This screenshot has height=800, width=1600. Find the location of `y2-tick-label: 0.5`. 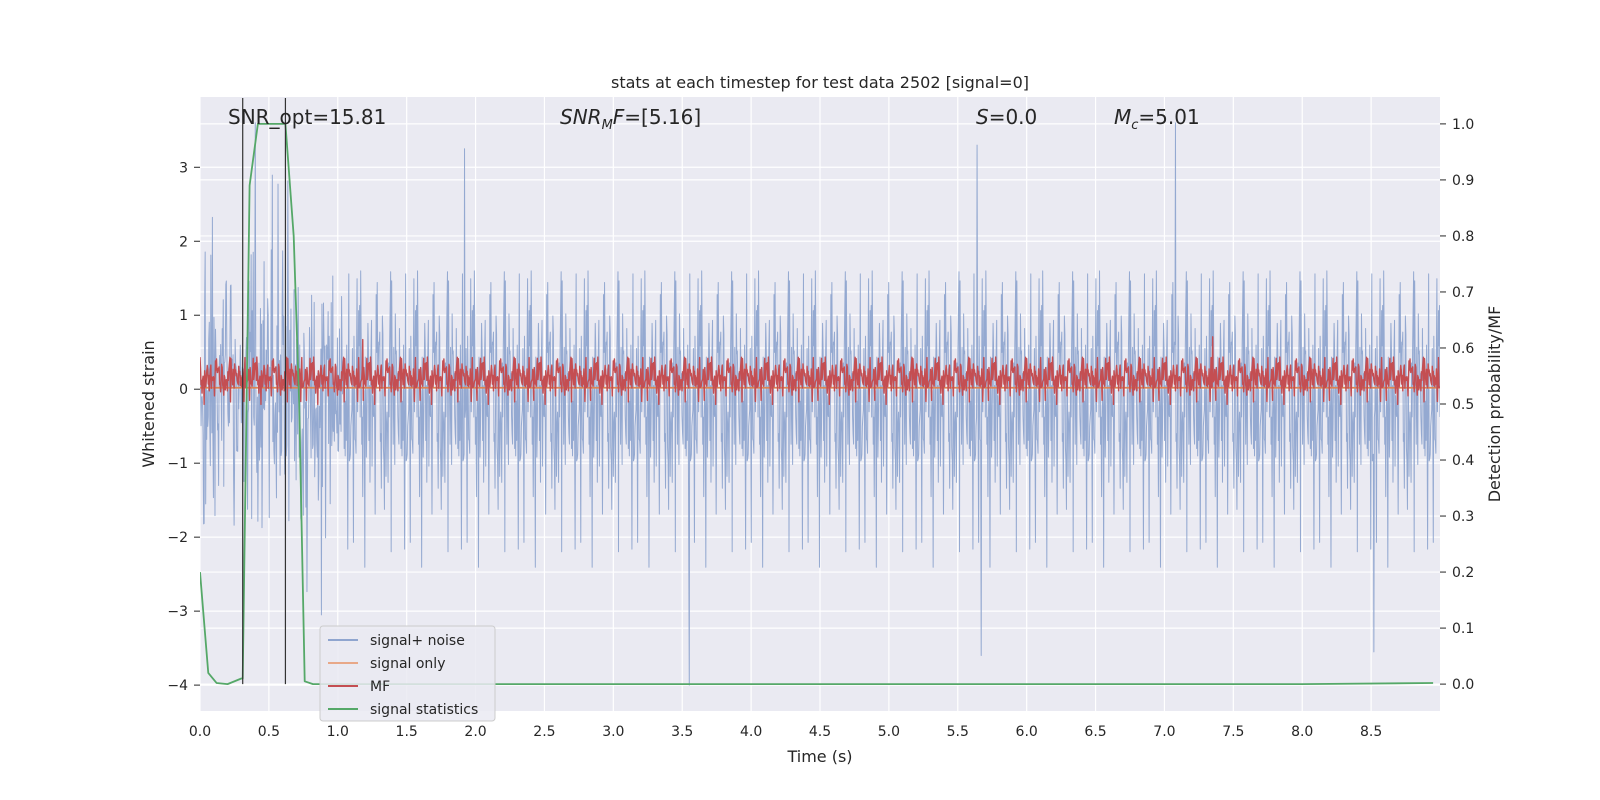

y2-tick-label: 0.5 is located at coordinates (1463, 405).